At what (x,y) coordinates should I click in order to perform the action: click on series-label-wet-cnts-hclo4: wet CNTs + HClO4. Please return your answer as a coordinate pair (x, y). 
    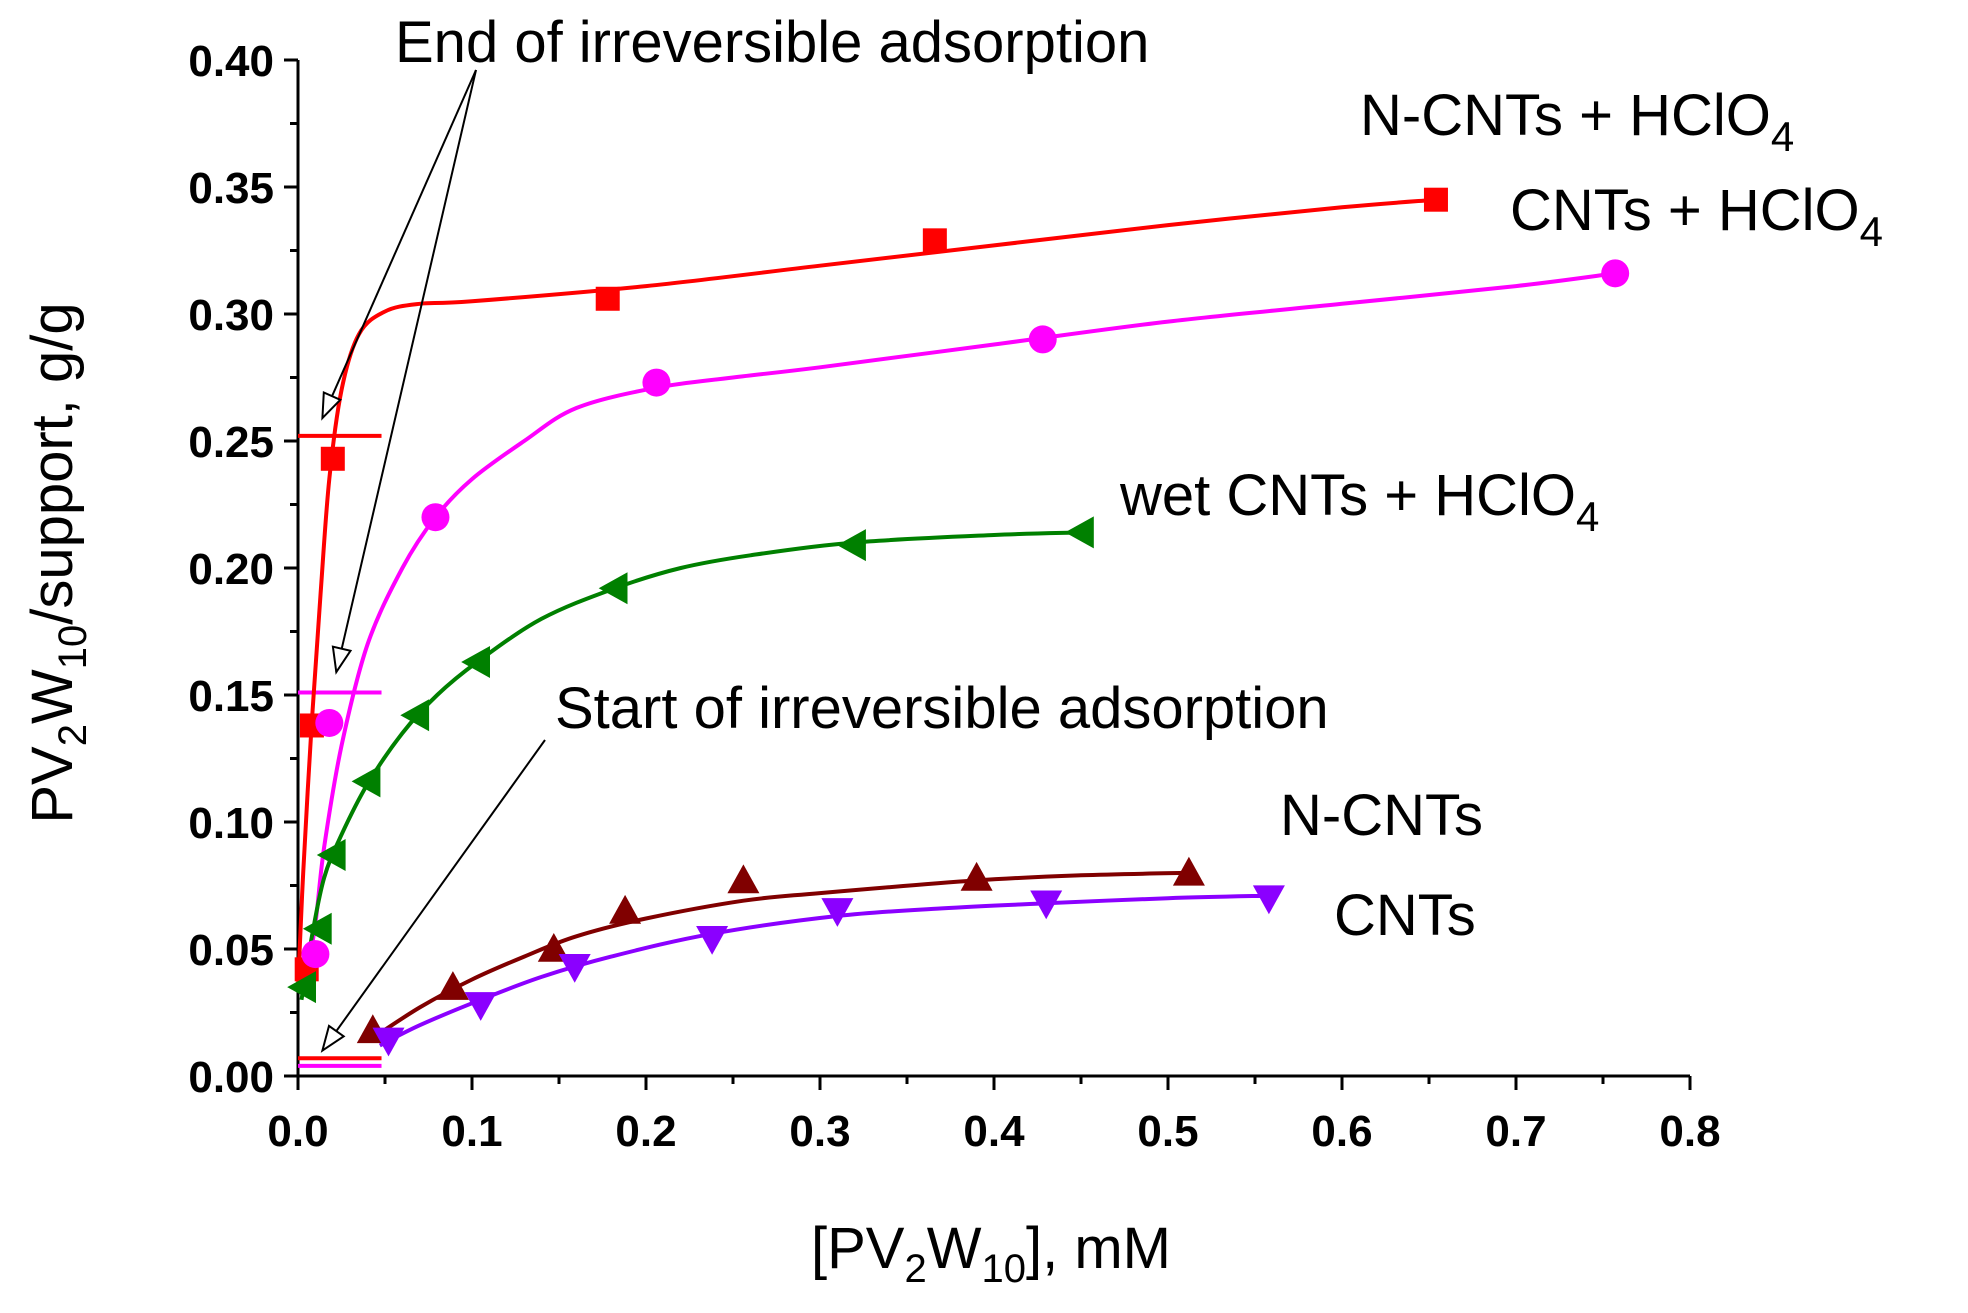
    Looking at the image, I should click on (1359, 501).